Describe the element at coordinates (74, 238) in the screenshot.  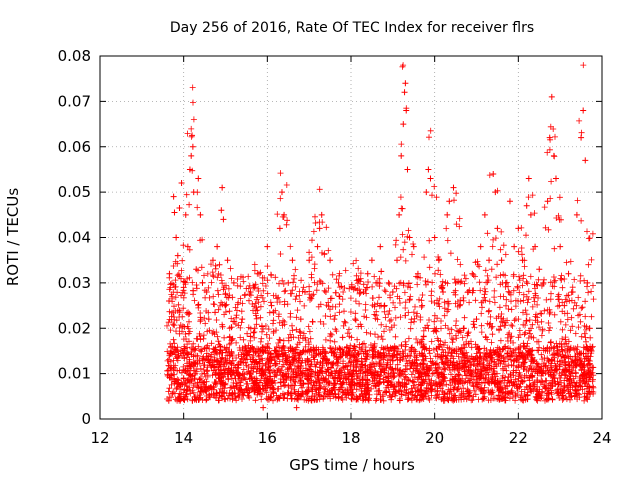
I see `y-tick-label: 0.04` at that location.